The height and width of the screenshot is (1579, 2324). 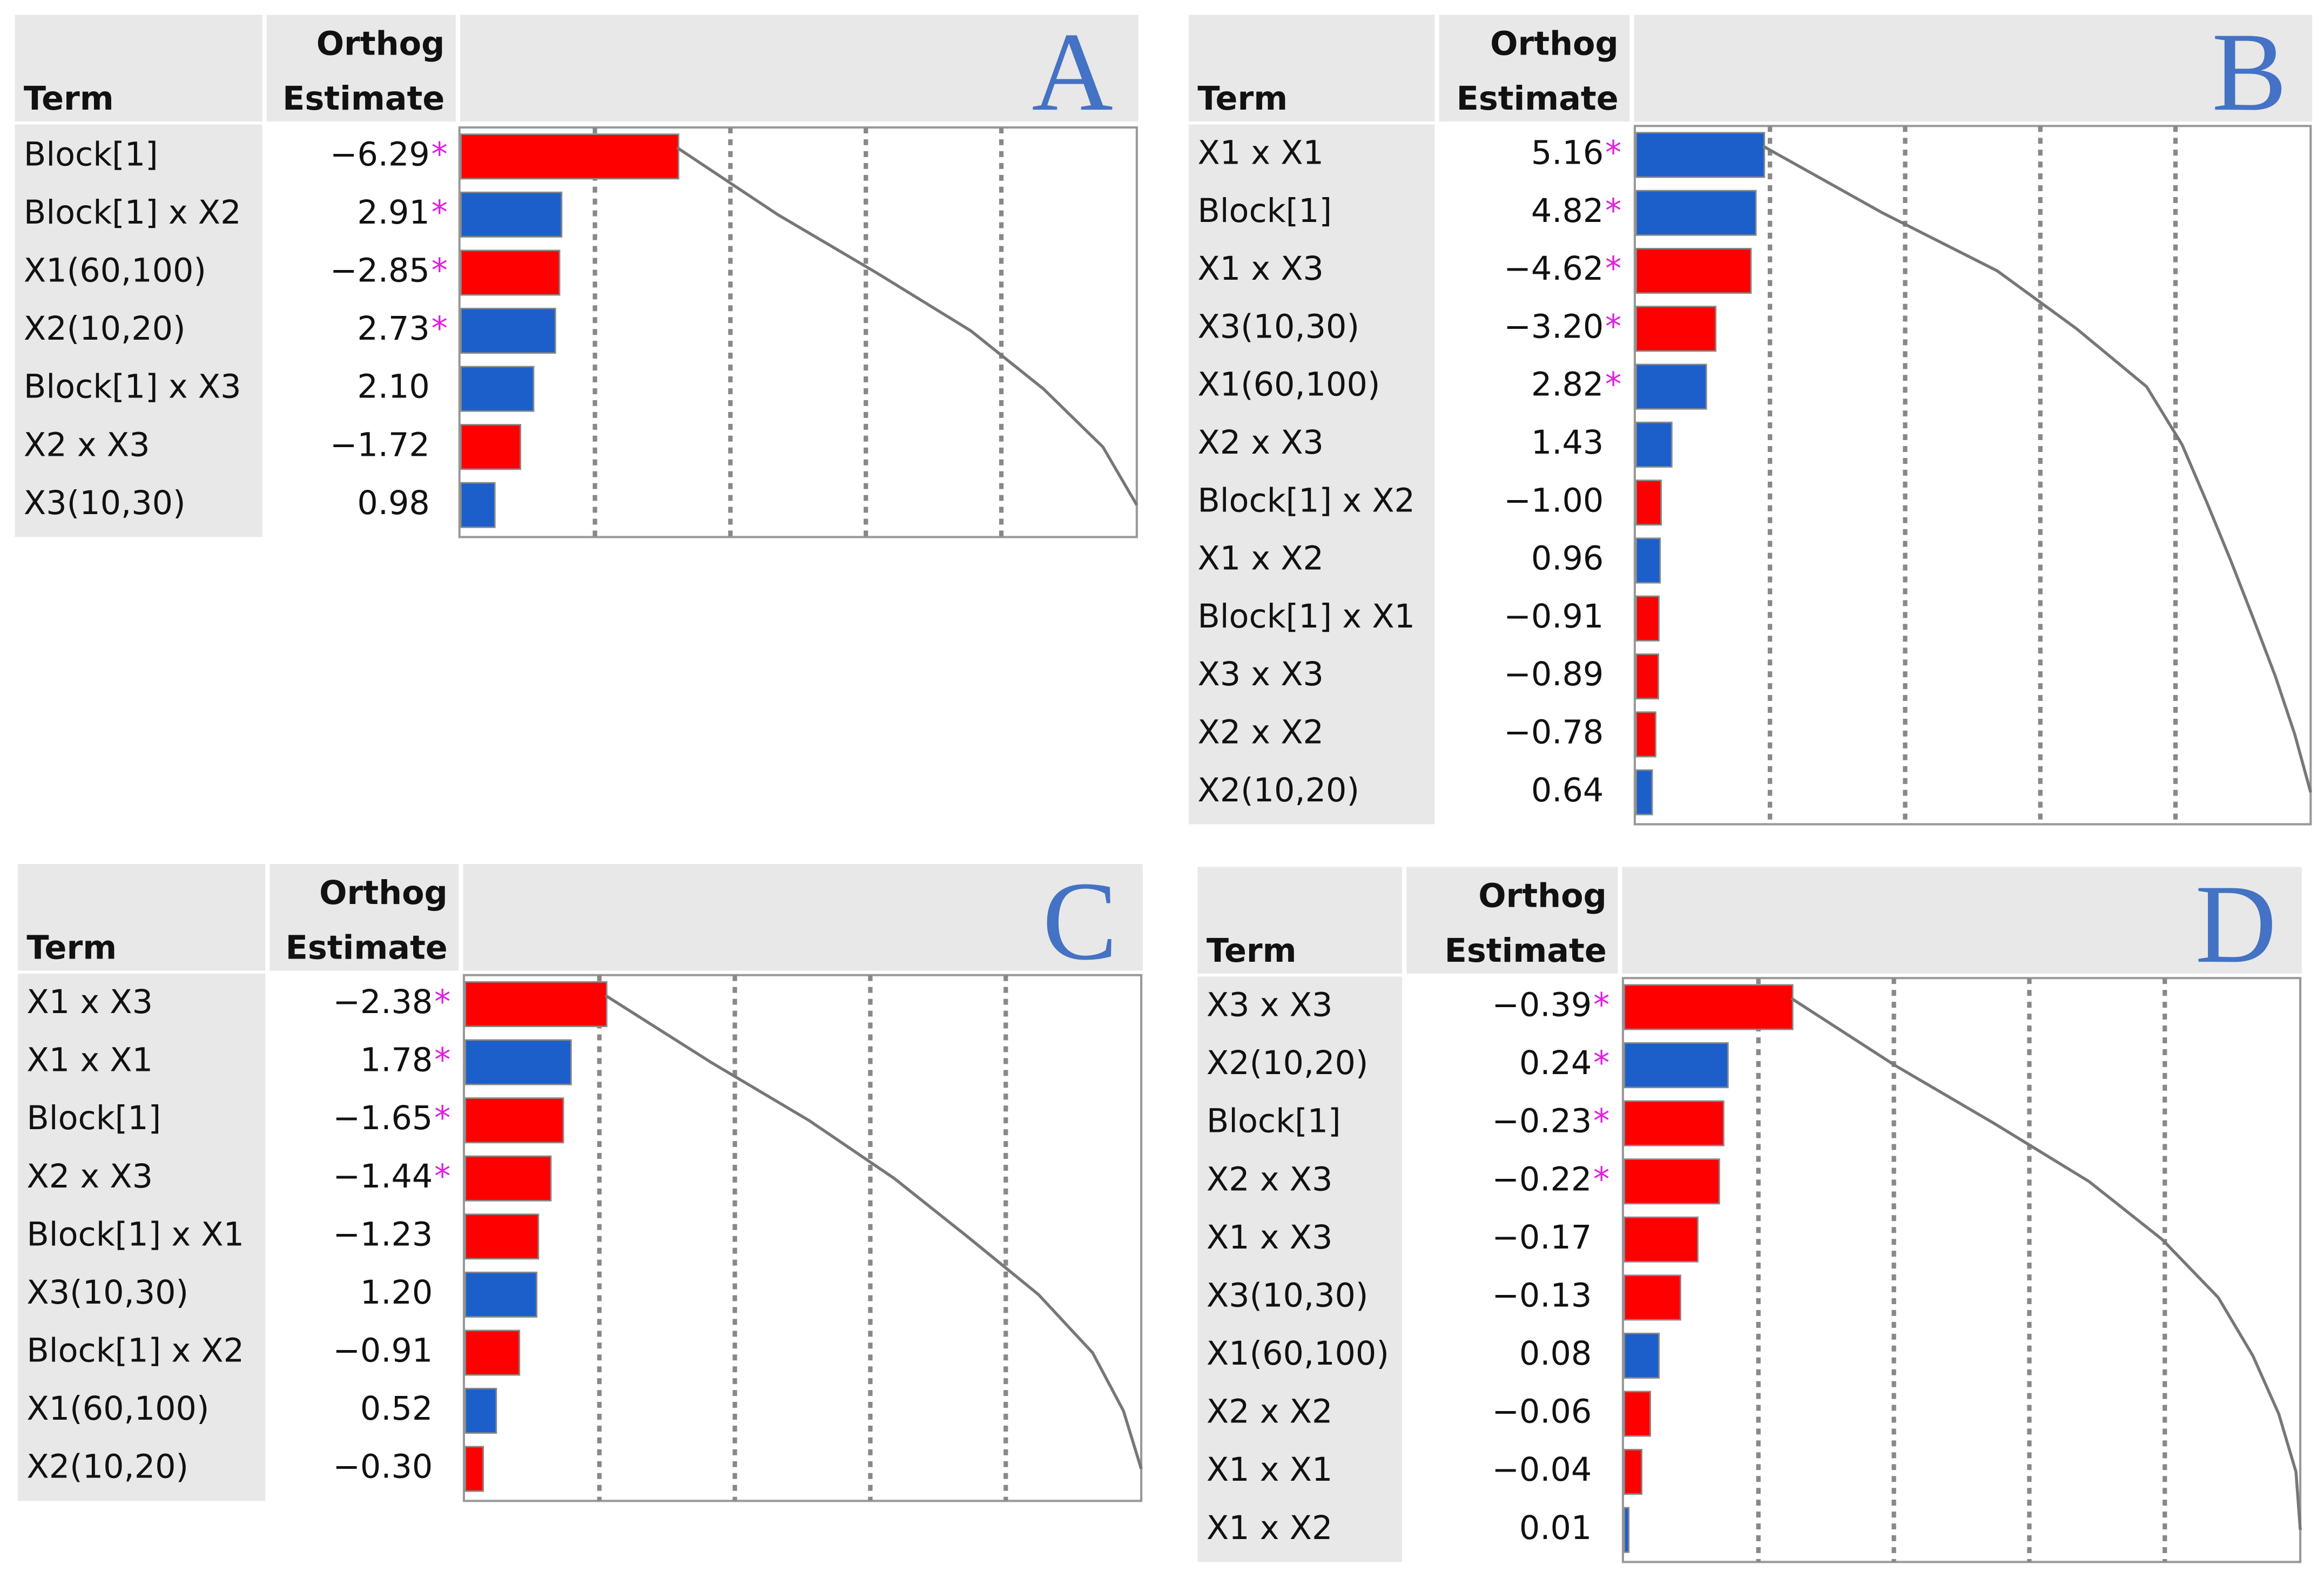 I want to click on estimate-label: −1.23, so click(x=383, y=1234).